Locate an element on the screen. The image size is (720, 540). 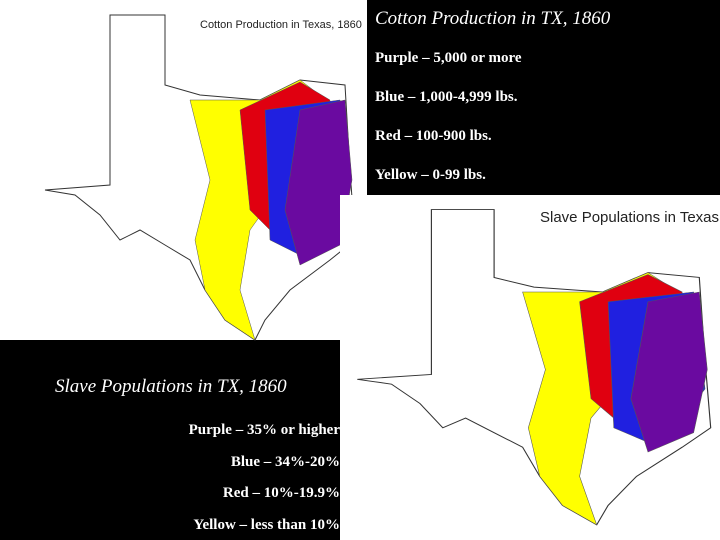
legend-line: Yellow – 0-99 lbs. is located at coordinates (430, 175).